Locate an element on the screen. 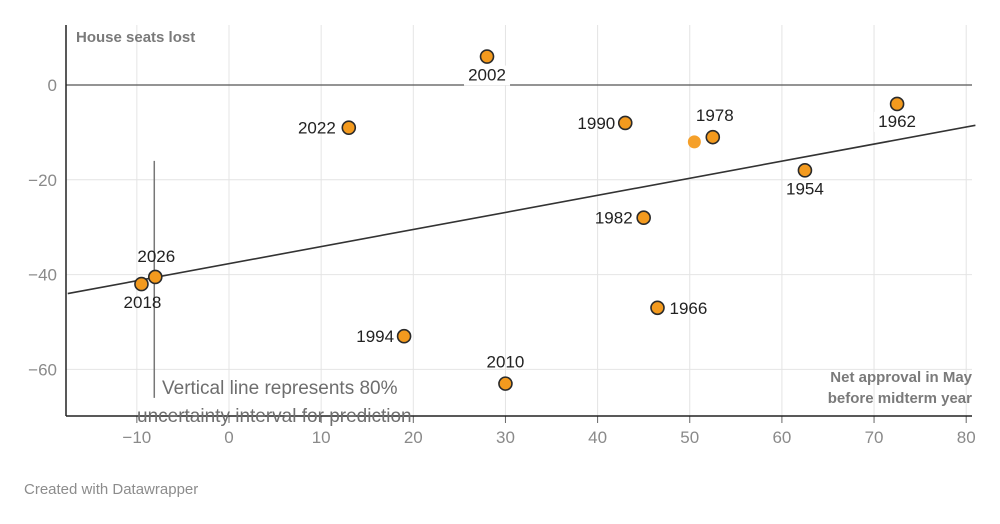 This screenshot has height=524, width=1000. point-label-1966: 1966 is located at coordinates (688, 308).